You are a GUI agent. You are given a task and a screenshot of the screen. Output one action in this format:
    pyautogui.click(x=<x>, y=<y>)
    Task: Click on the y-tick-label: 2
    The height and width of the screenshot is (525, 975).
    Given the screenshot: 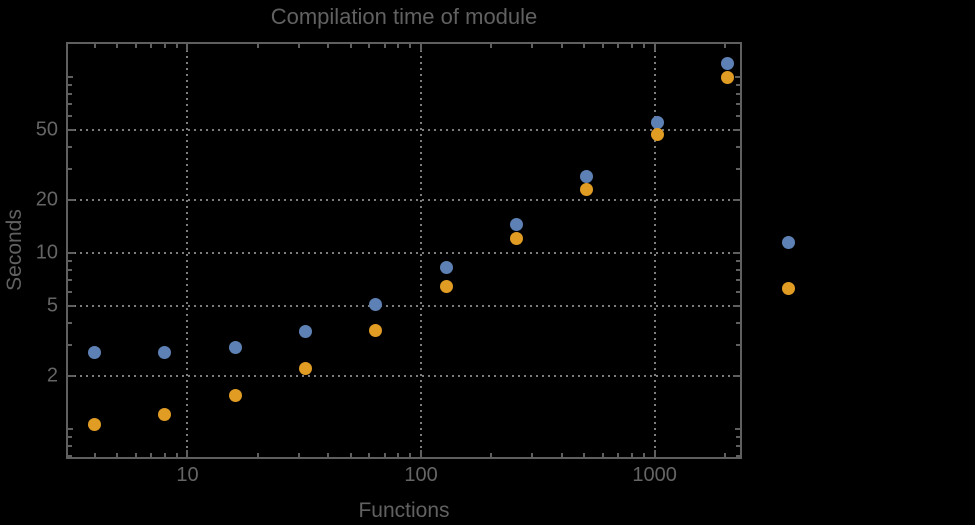 What is the action you would take?
    pyautogui.click(x=52, y=375)
    